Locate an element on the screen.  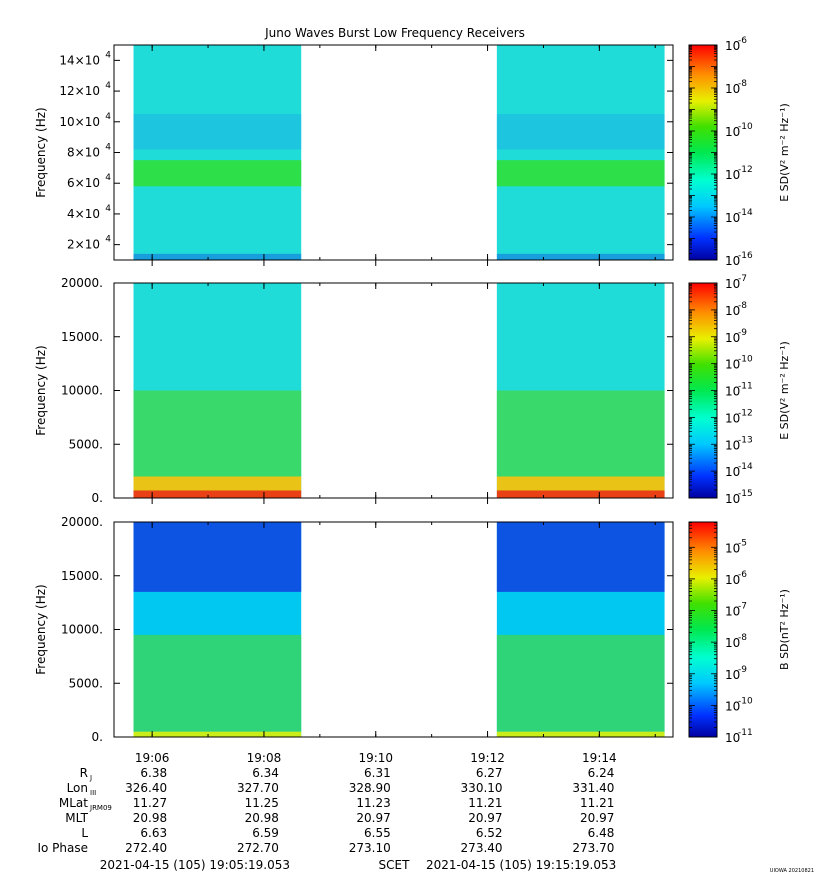
y-tick-label: 10000. is located at coordinates (82, 630).